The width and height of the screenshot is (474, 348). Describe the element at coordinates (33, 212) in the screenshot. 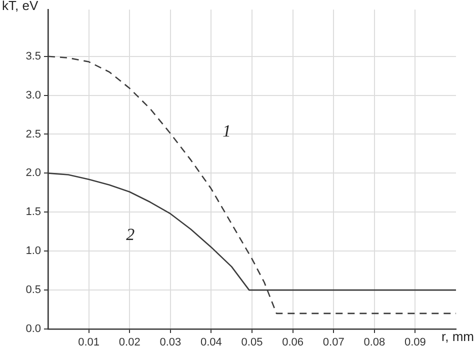

I see `y-tick-label: 1.5` at that location.